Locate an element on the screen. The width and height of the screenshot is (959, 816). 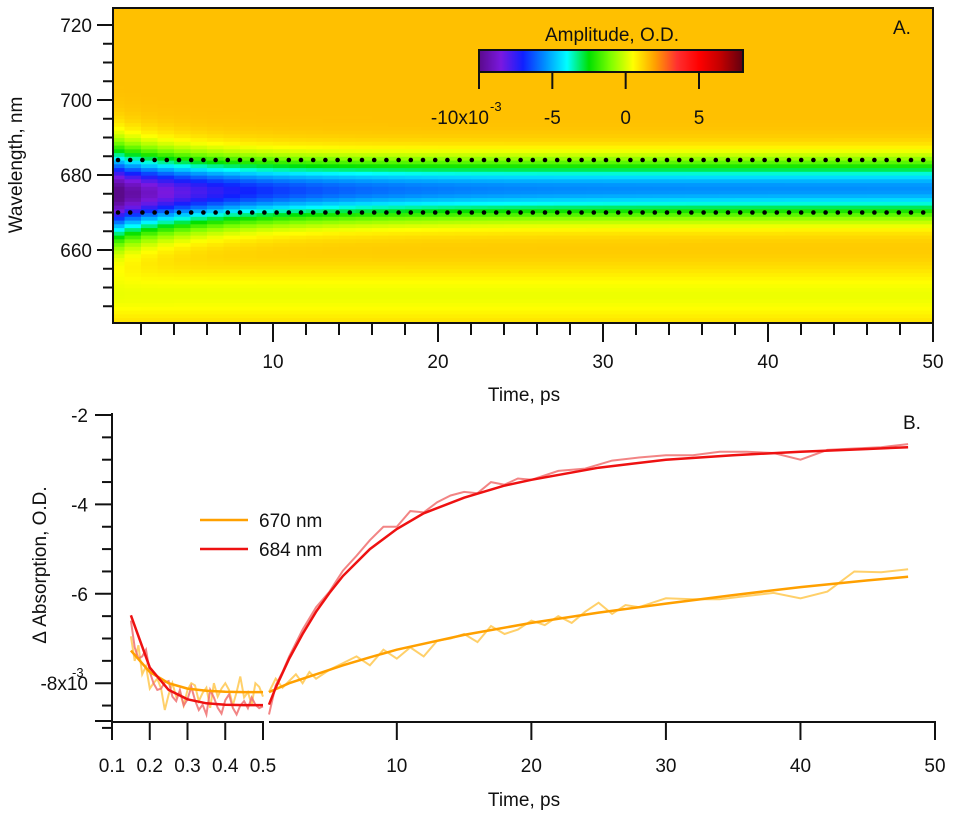
y-axis-title-b: Δ Absorption, O.D. is located at coordinates (40, 564).